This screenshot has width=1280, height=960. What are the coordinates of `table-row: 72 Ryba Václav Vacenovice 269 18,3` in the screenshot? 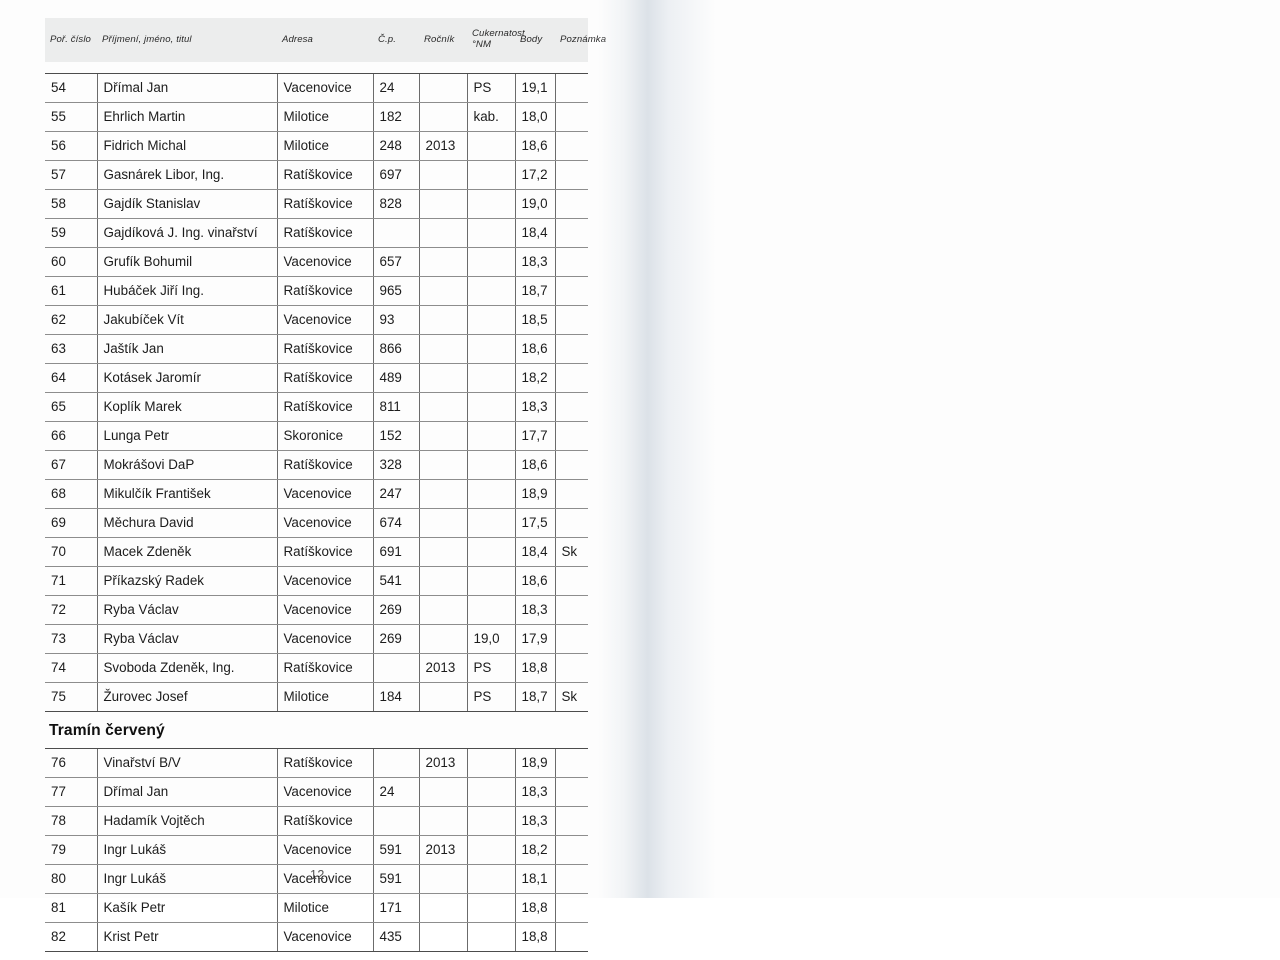 It's located at (316, 610).